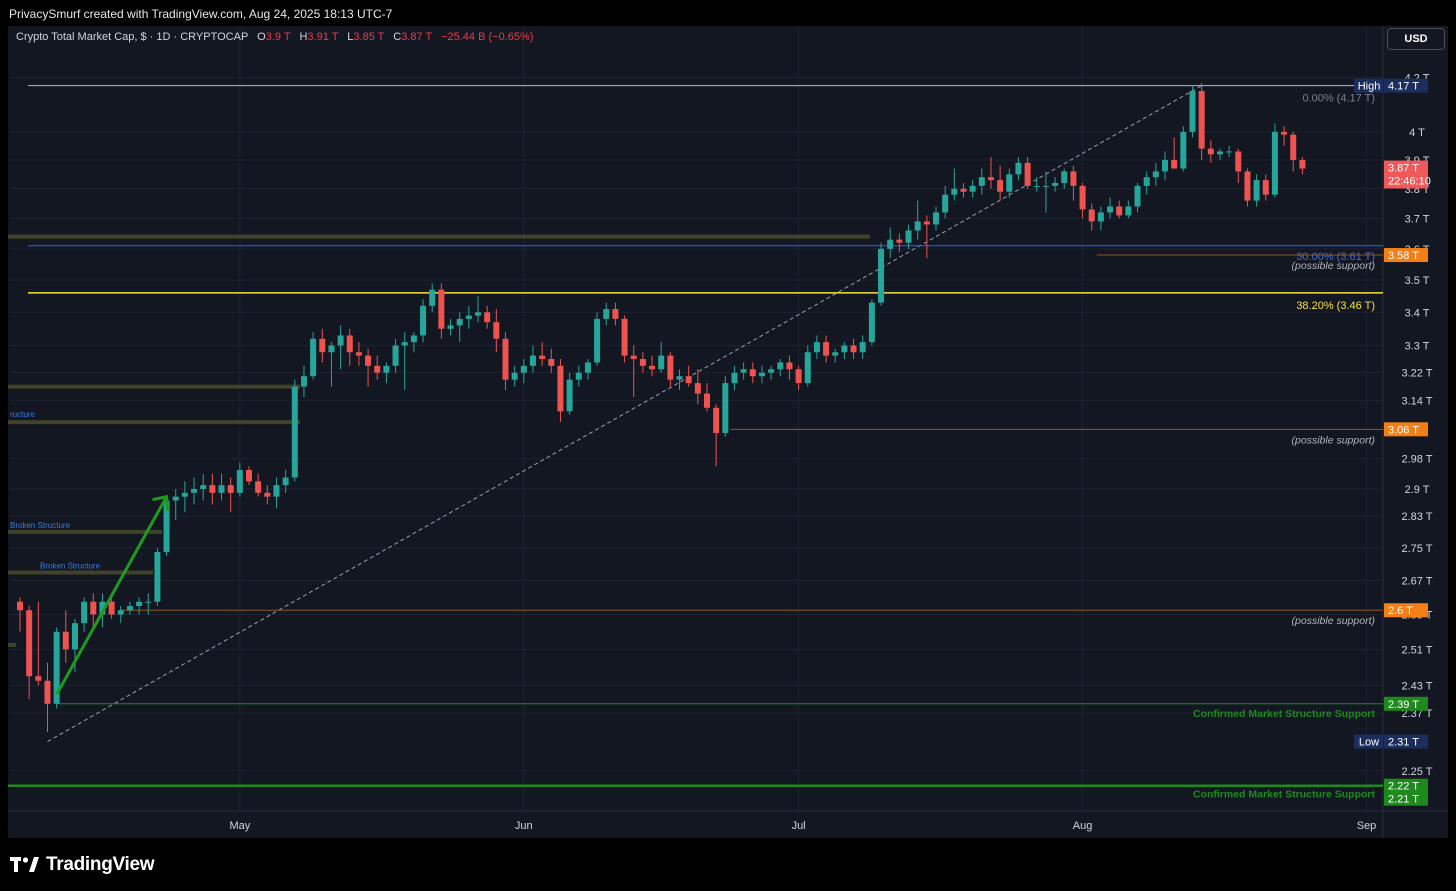 Image resolution: width=1456 pixels, height=891 pixels. I want to click on tradingview-logo-icon, so click(24, 864).